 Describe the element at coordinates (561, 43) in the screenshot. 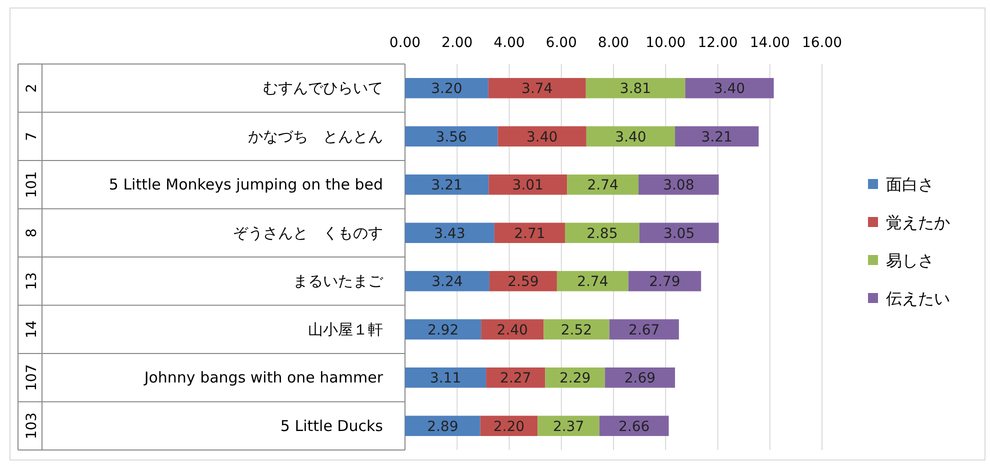

I see `x-tick-label: 6.00` at that location.